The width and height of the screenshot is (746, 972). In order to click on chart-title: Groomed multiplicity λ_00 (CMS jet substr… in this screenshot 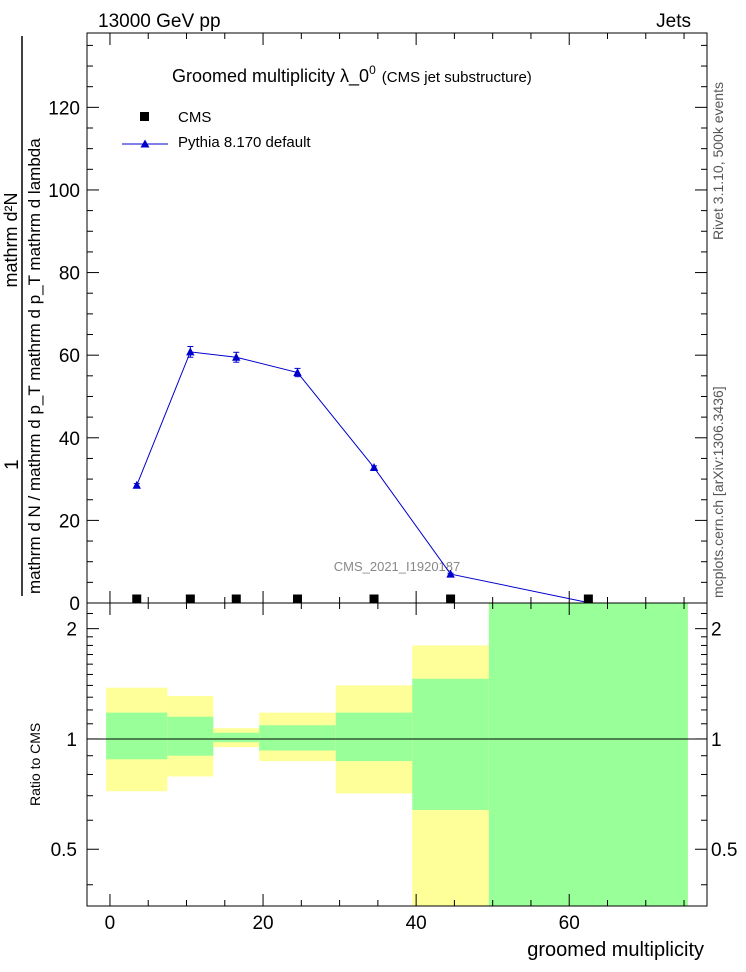, I will do `click(352, 75)`.